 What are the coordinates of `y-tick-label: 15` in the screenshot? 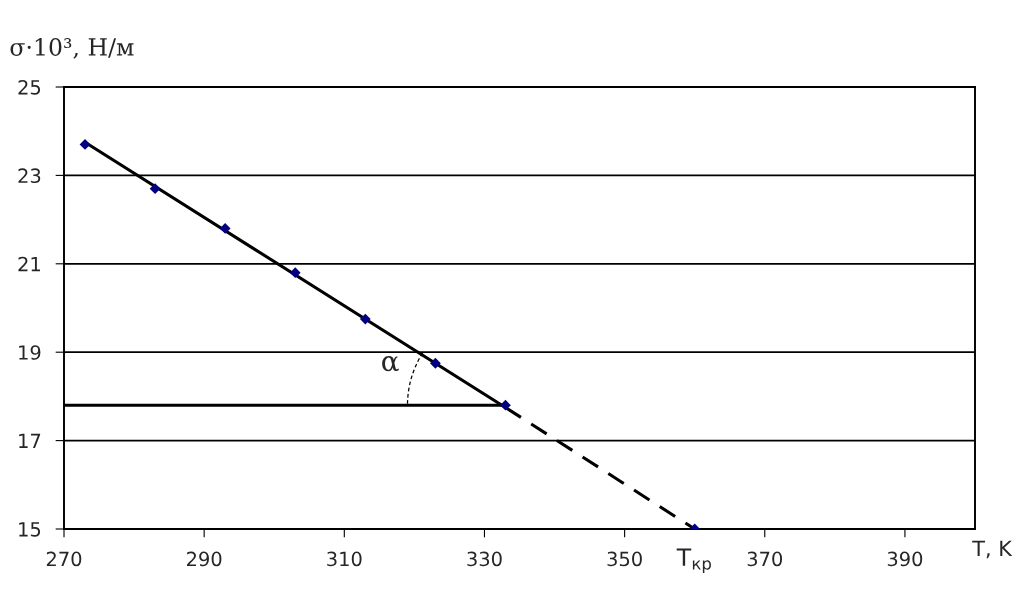 It's located at (30, 529).